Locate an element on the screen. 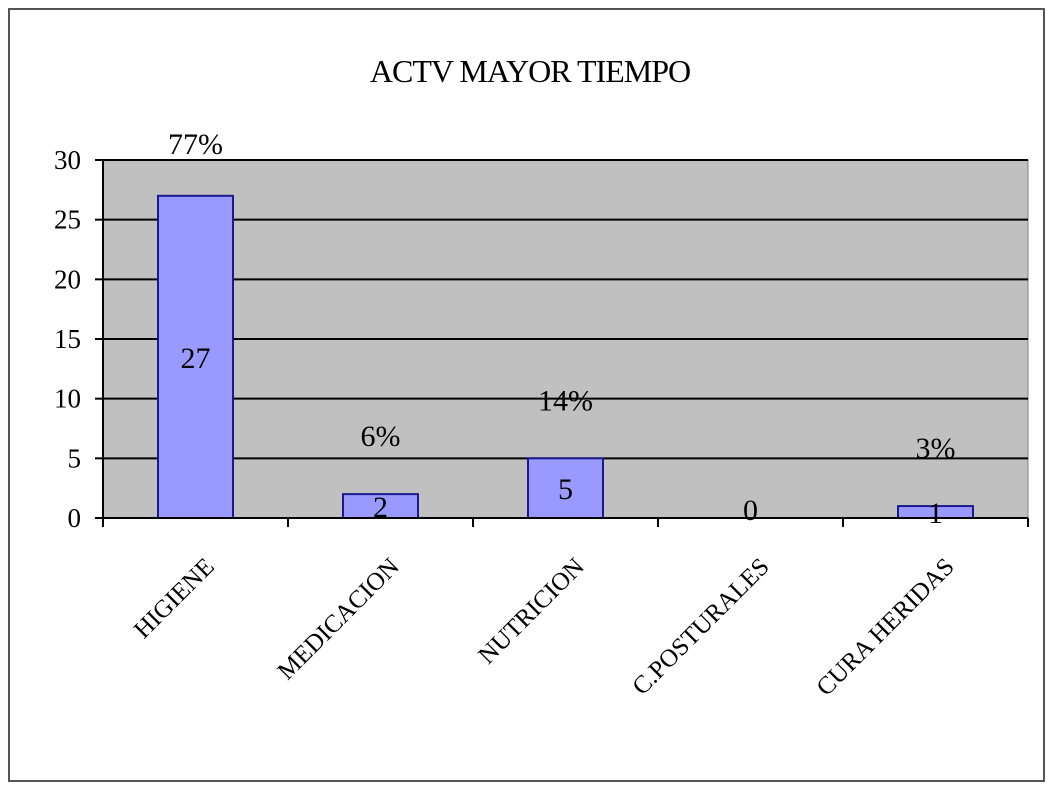 This screenshot has width=1053, height=790. bar-value-label: 0 is located at coordinates (750, 510).